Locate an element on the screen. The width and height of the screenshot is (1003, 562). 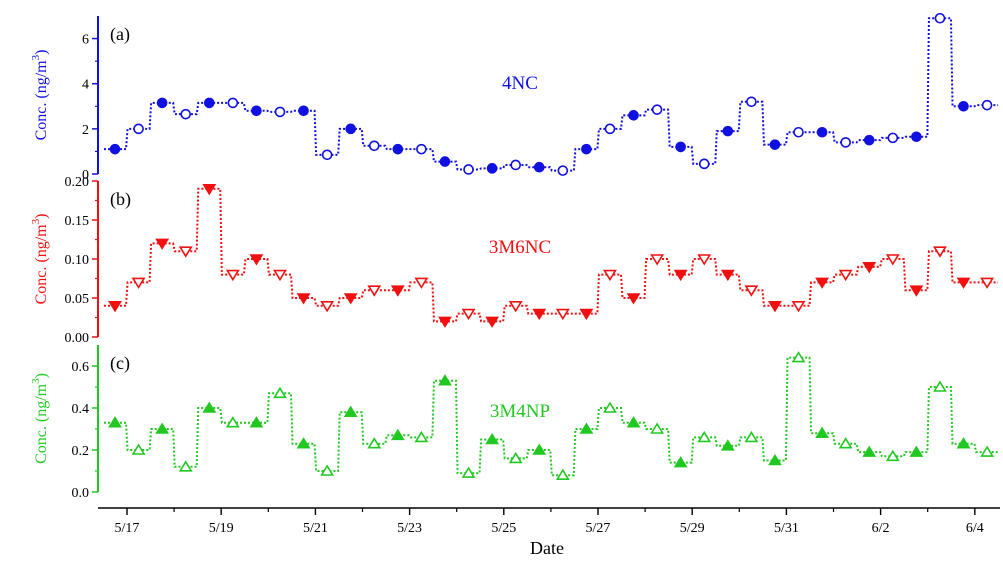
y-tick-label: 2 is located at coordinates (85, 130).